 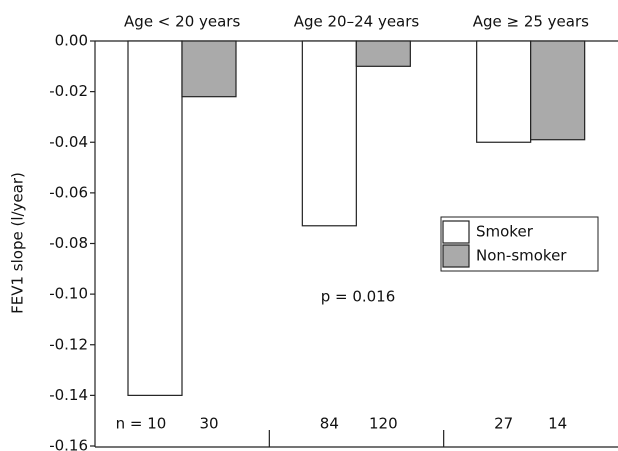 I want to click on legend-label: Non-smoker, so click(x=521, y=256).